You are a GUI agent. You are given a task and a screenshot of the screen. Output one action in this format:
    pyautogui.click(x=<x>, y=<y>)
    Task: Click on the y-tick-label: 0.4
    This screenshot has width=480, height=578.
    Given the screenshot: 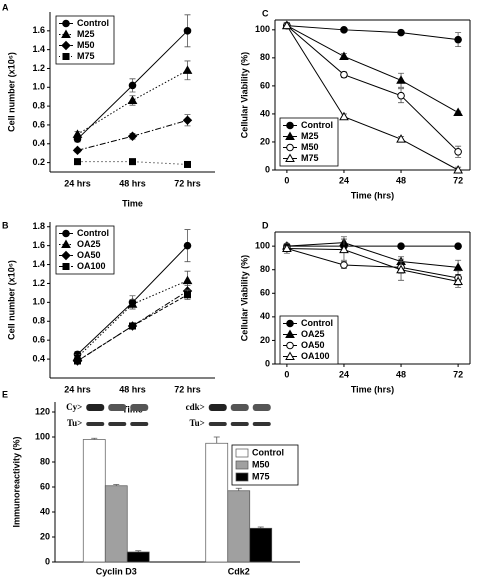 What is the action you would take?
    pyautogui.click(x=38, y=143)
    